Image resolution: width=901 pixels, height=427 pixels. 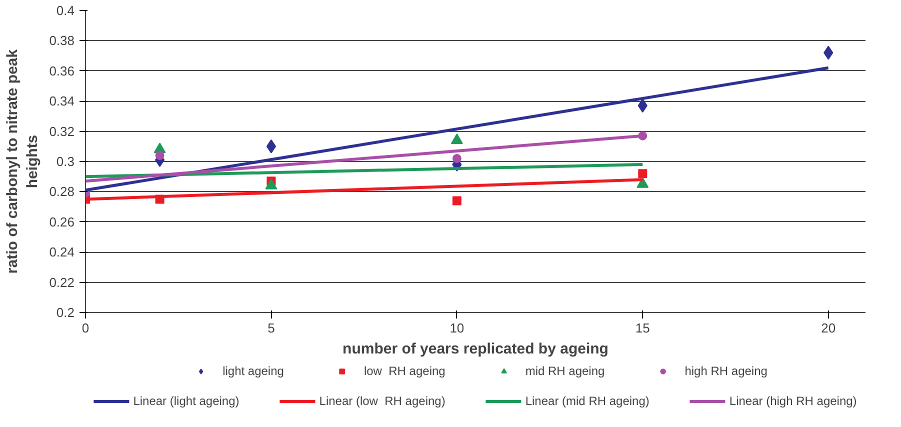 I want to click on y-tick-label: 0.24, so click(x=62, y=252).